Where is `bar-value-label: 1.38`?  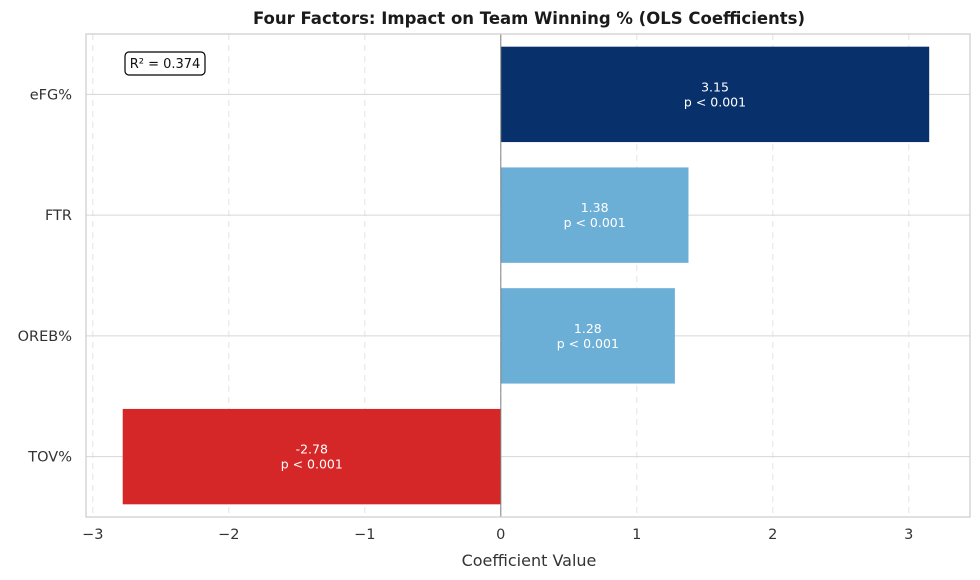 bar-value-label: 1.38 is located at coordinates (595, 207).